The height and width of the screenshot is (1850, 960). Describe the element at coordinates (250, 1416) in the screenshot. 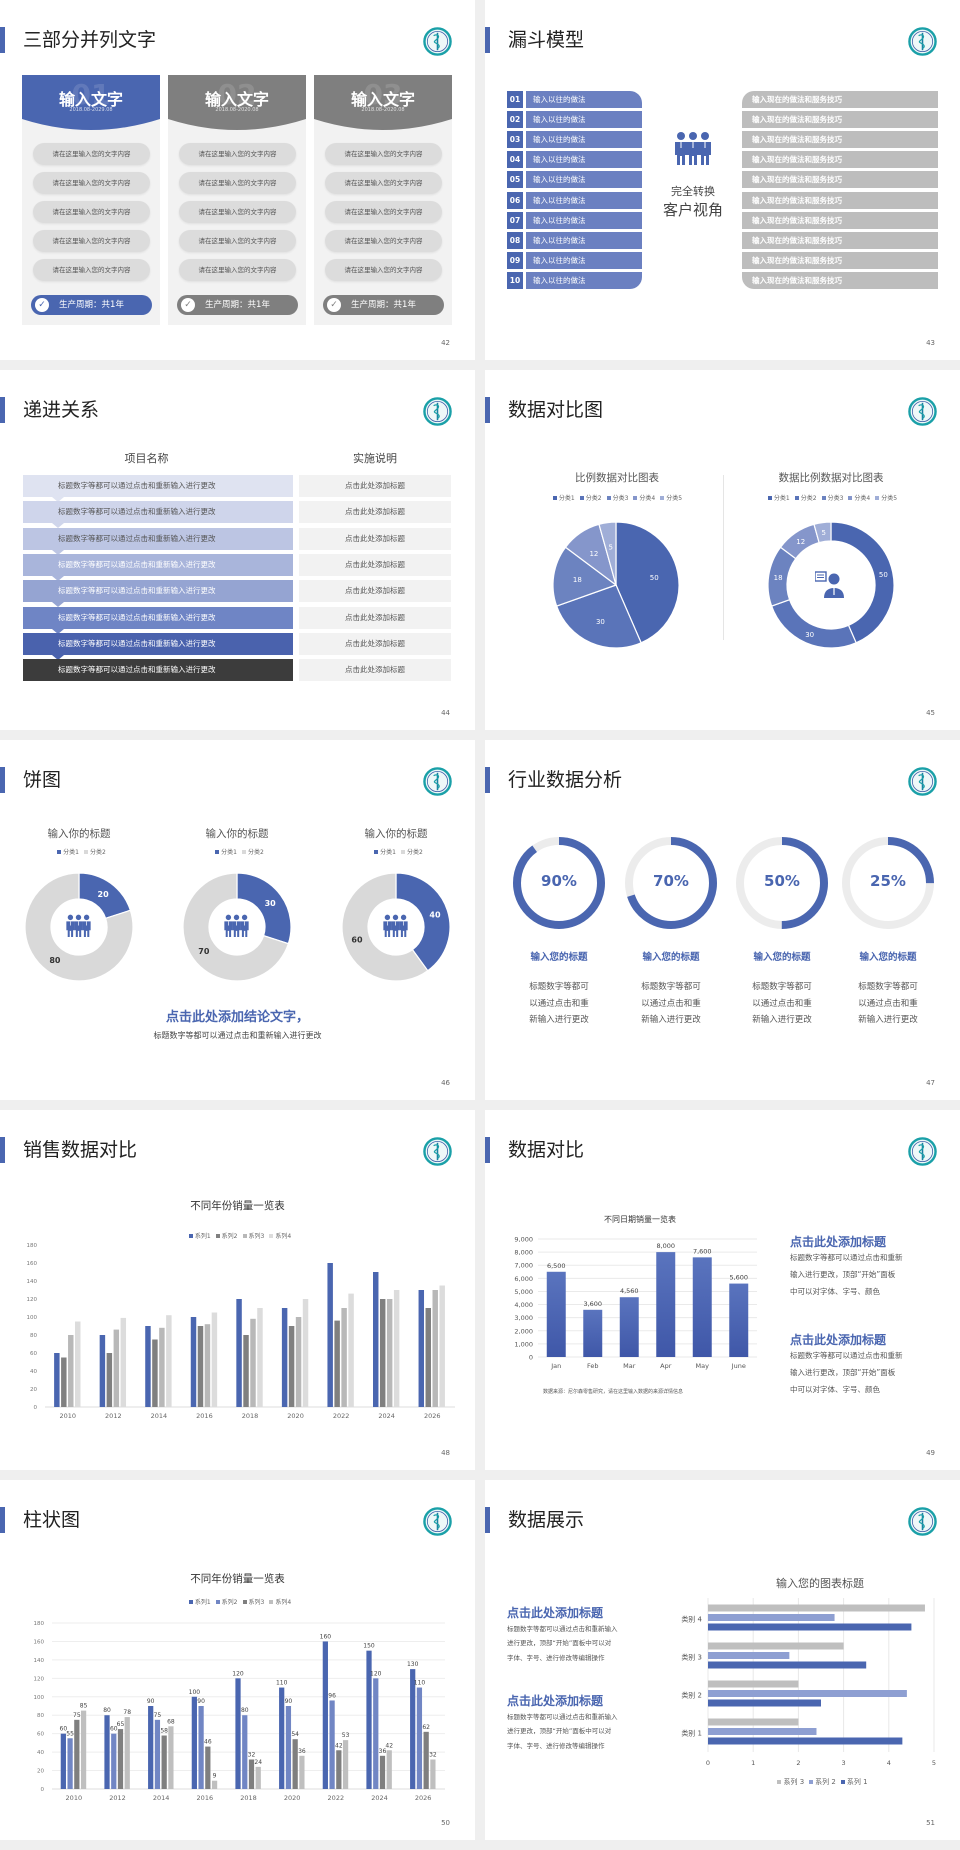

I see `x-tick-label: 2018` at that location.